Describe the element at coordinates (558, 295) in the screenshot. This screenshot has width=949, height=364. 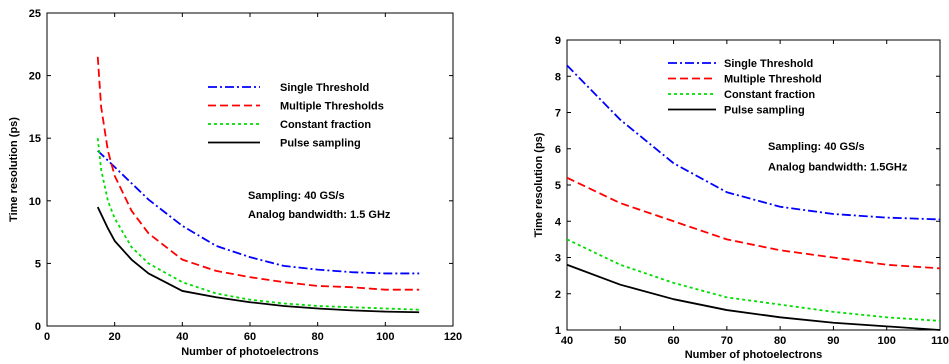
I see `y-tick-label: 2` at that location.